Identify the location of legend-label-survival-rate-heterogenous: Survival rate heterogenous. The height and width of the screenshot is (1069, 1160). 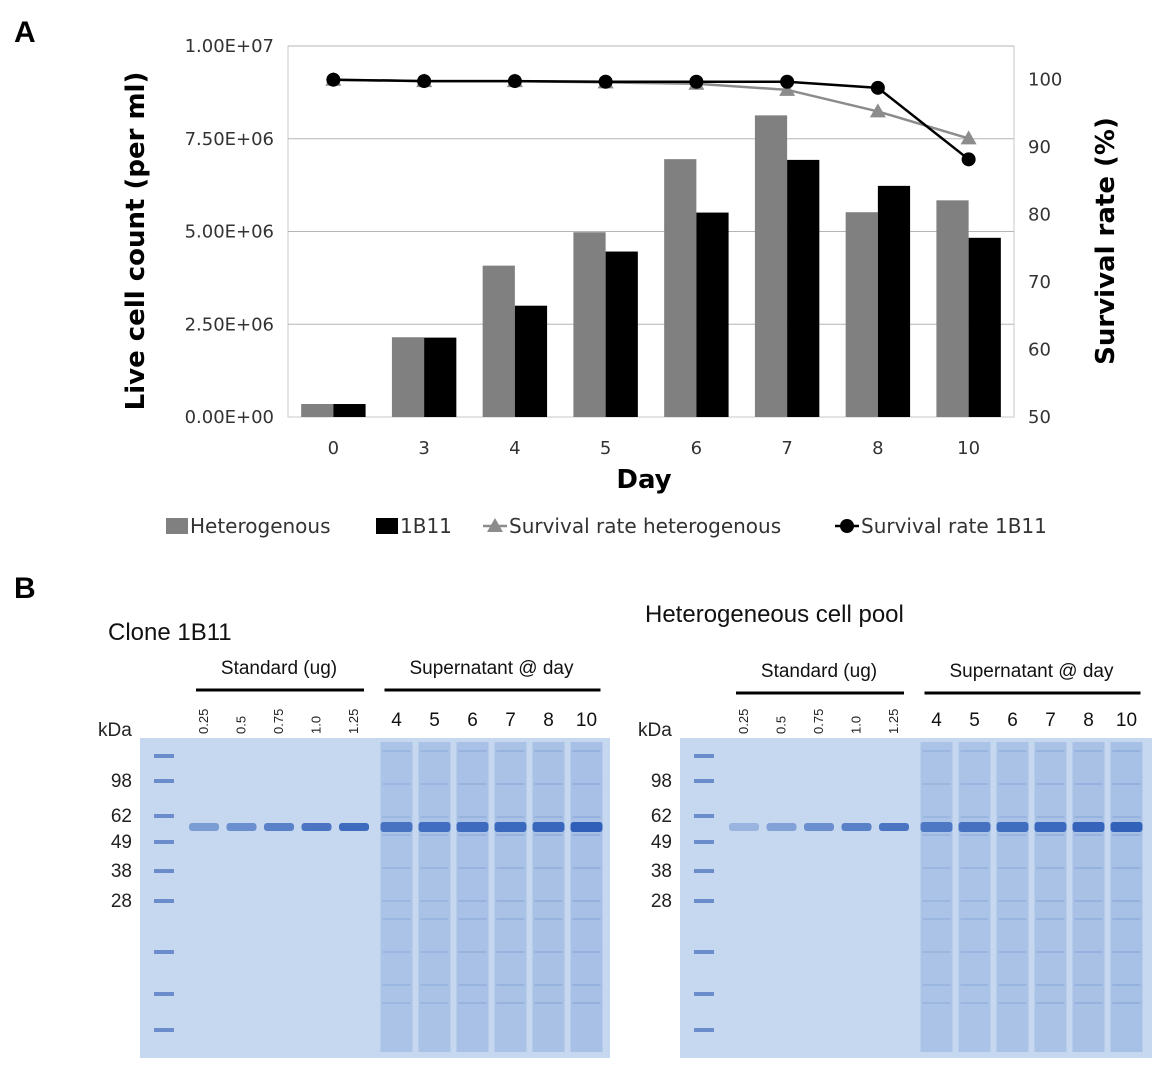
(645, 526).